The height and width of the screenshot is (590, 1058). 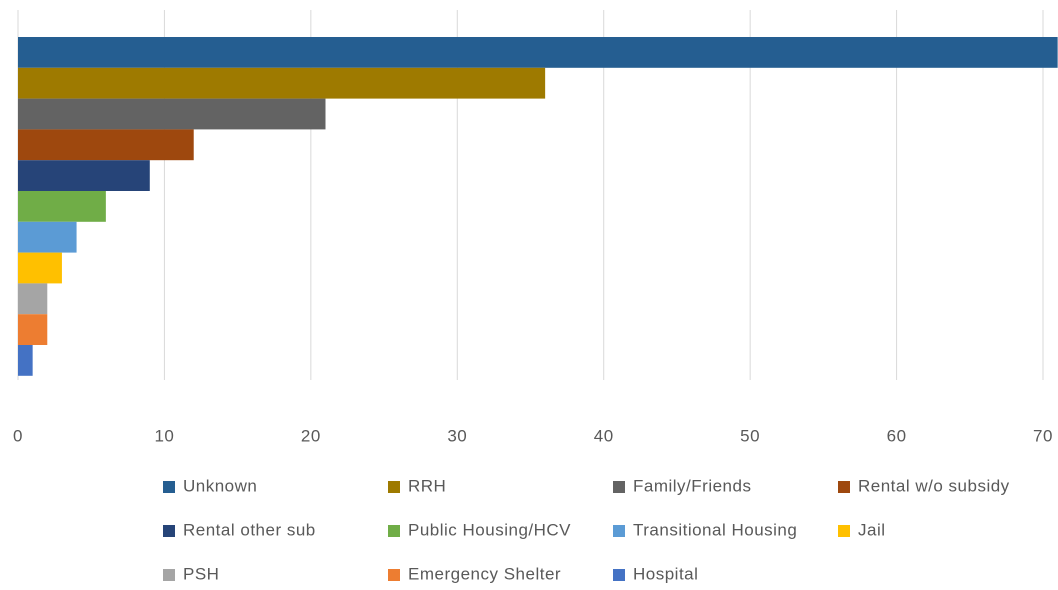 What do you see at coordinates (489, 529) in the screenshot?
I see `legend-label: Public Housing/HCV` at bounding box center [489, 529].